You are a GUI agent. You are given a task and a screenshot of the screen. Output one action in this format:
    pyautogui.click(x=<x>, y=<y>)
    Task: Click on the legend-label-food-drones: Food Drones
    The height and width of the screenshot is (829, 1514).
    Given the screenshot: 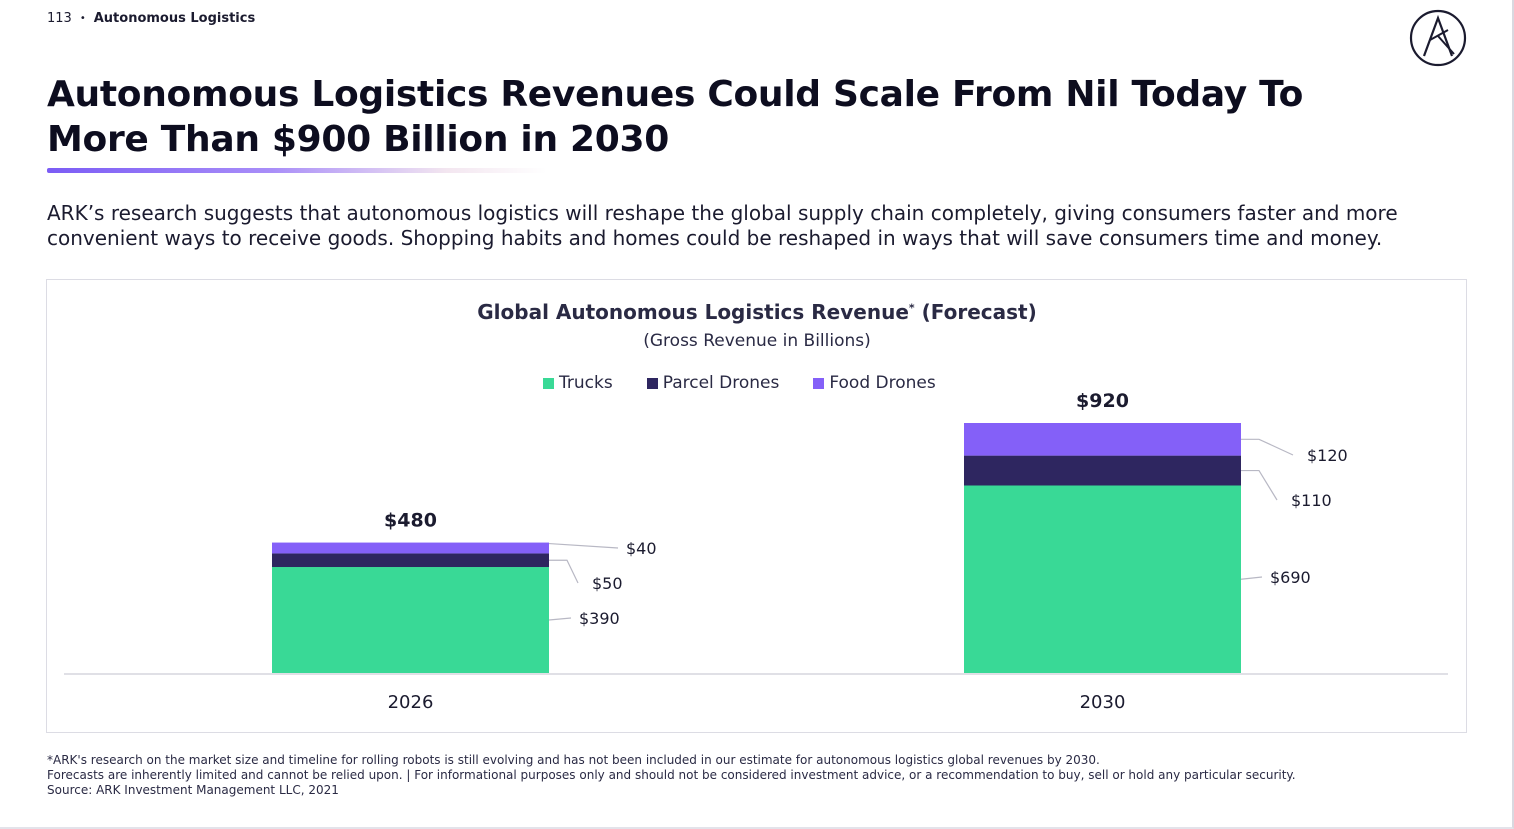 What is the action you would take?
    pyautogui.click(x=882, y=383)
    